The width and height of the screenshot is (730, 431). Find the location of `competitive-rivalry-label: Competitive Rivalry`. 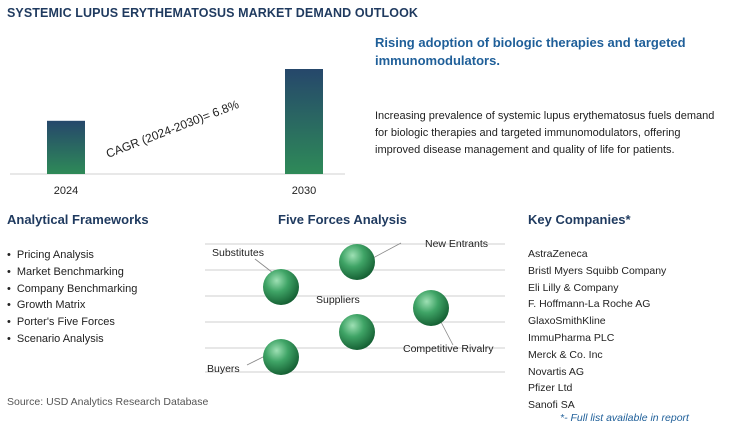

competitive-rivalry-label: Competitive Rivalry is located at coordinates (448, 349).